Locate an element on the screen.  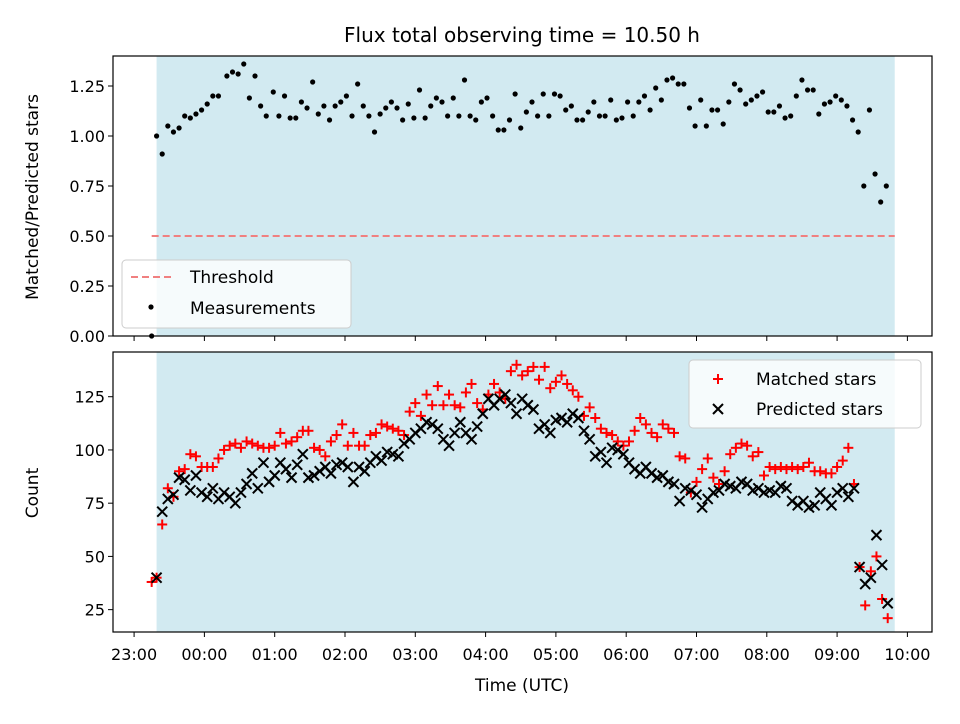
y-tick-label: 100 is located at coordinates (89, 450).